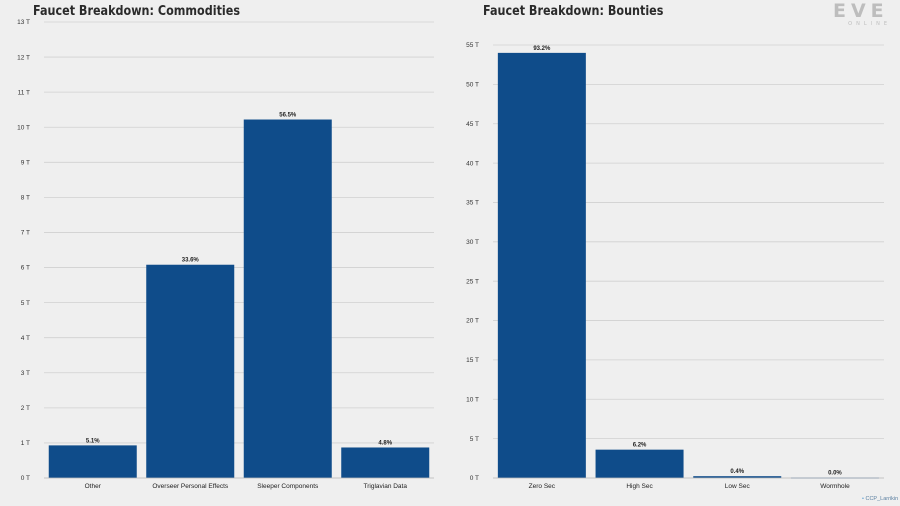 Image resolution: width=900 pixels, height=506 pixels. Describe the element at coordinates (136, 11) in the screenshot. I see `chart-title-commodities: Faucet Breakdown: Commodities` at that location.